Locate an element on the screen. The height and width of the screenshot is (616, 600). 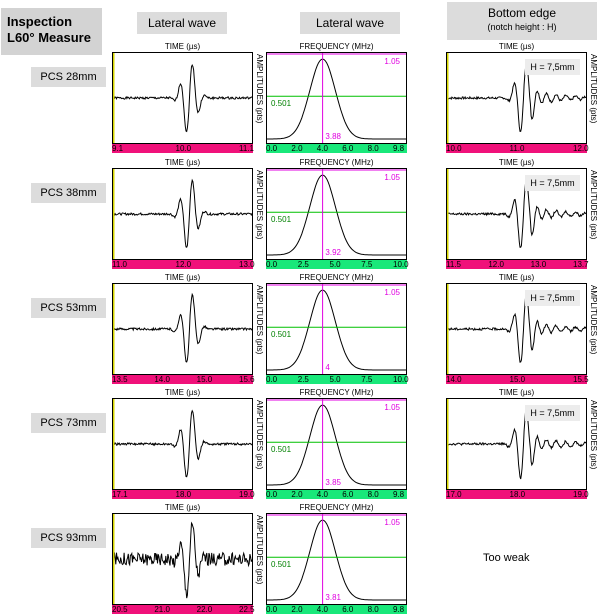
lateral-wave-spectrum-plot: 1.05 0.501 3.85 is located at coordinates (336, 444).